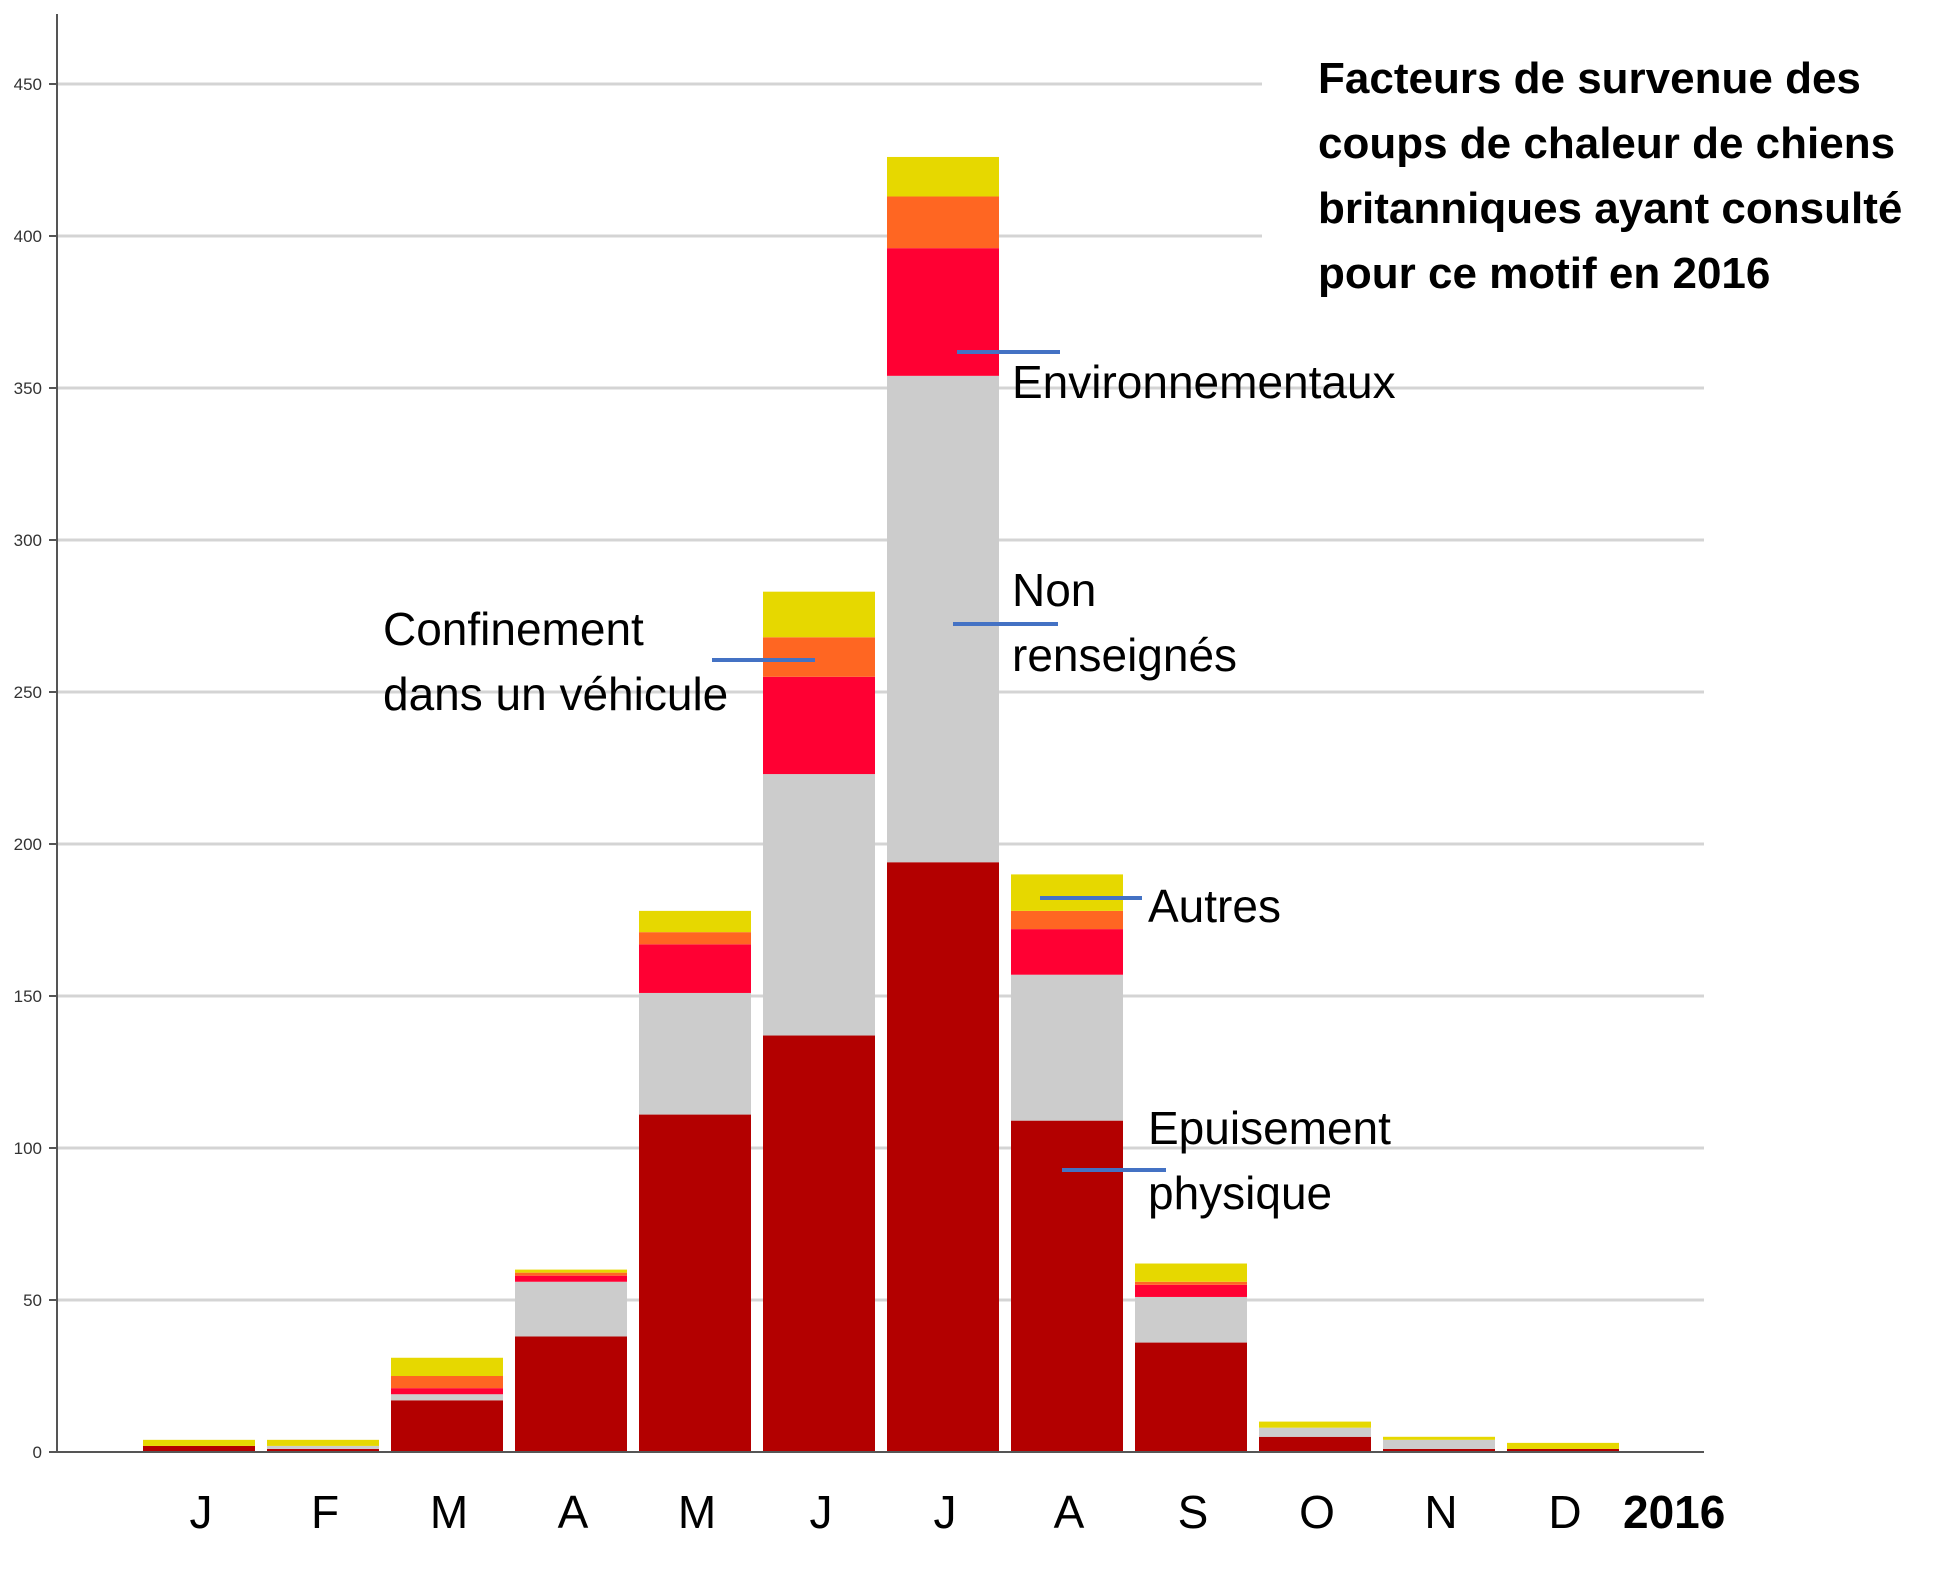  Describe the element at coordinates (1589, 78) in the screenshot. I see `chart-title-line: Facteurs de survenue des` at that location.